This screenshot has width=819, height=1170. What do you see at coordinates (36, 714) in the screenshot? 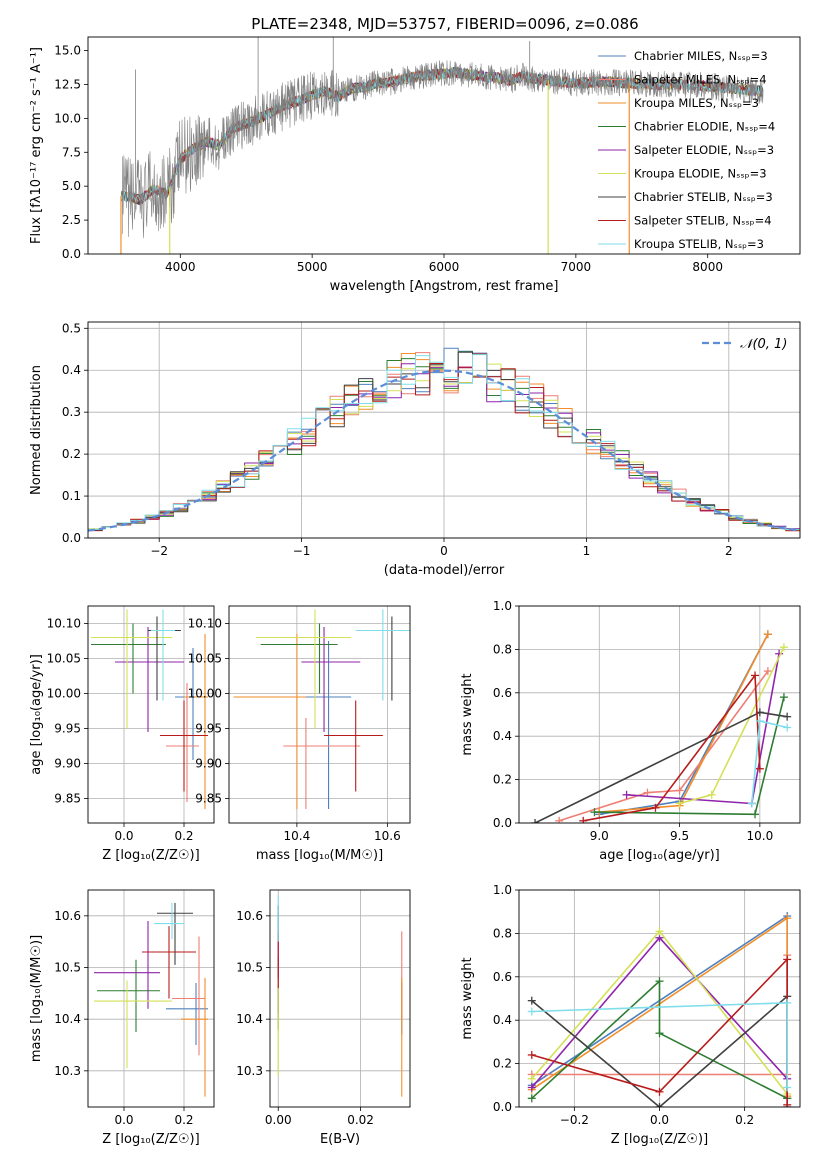
I see `y-axis-label: age [log₁₀(age/yr)]` at bounding box center [36, 714].